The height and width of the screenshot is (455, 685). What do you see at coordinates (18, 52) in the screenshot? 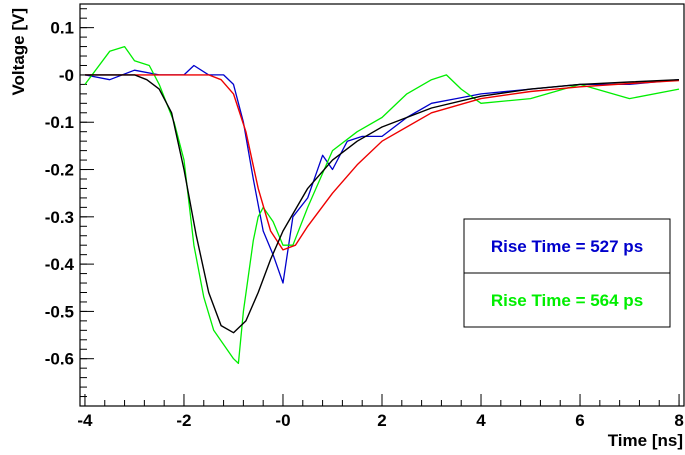
I see `y-axis-title: Voltage [V]` at bounding box center [18, 52].